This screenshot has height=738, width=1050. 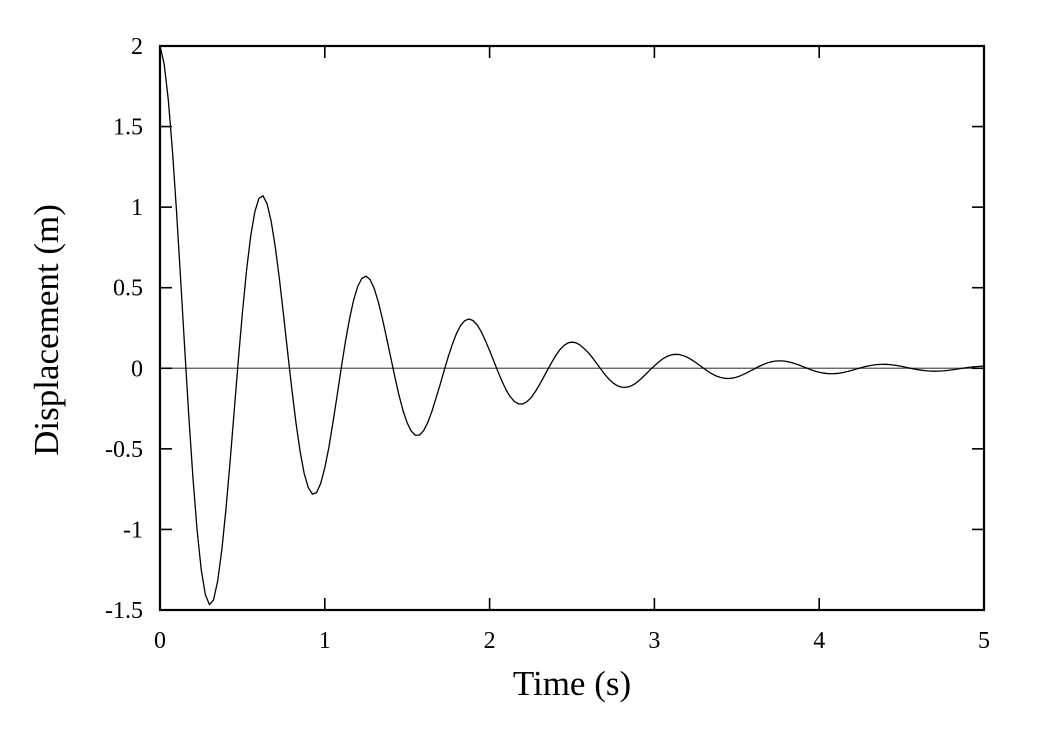 What do you see at coordinates (46, 330) in the screenshot?
I see `y-axis-label: Displacement (m)` at bounding box center [46, 330].